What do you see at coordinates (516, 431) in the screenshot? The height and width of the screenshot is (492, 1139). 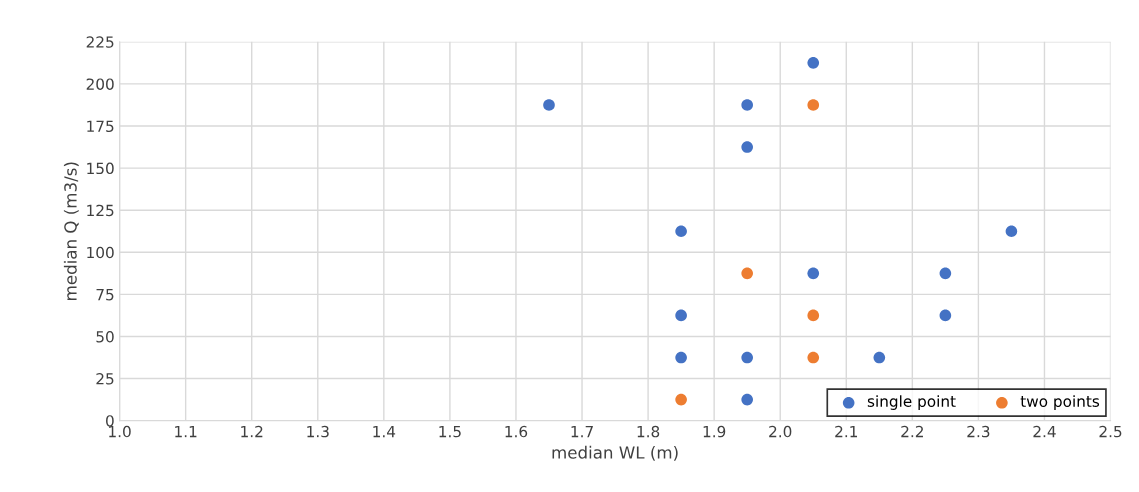 I see `x-tick-label: 1.6` at bounding box center [516, 431].